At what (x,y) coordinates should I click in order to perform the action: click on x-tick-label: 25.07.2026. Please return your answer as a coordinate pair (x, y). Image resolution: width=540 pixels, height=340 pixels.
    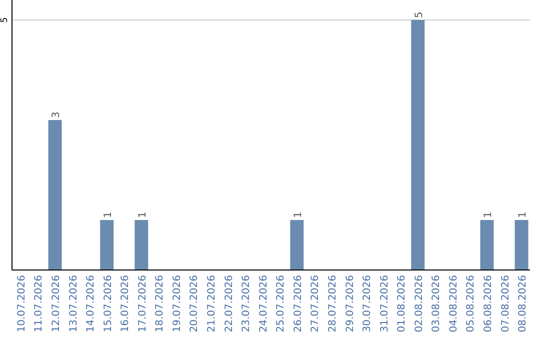
    Looking at the image, I should click on (281, 303).